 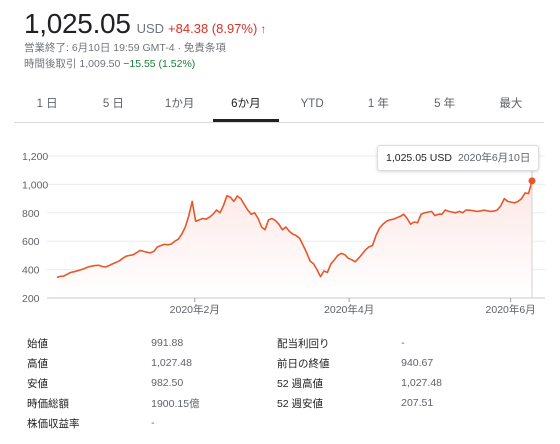 What do you see at coordinates (113, 104) in the screenshot?
I see `tab-range: 5 日` at bounding box center [113, 104].